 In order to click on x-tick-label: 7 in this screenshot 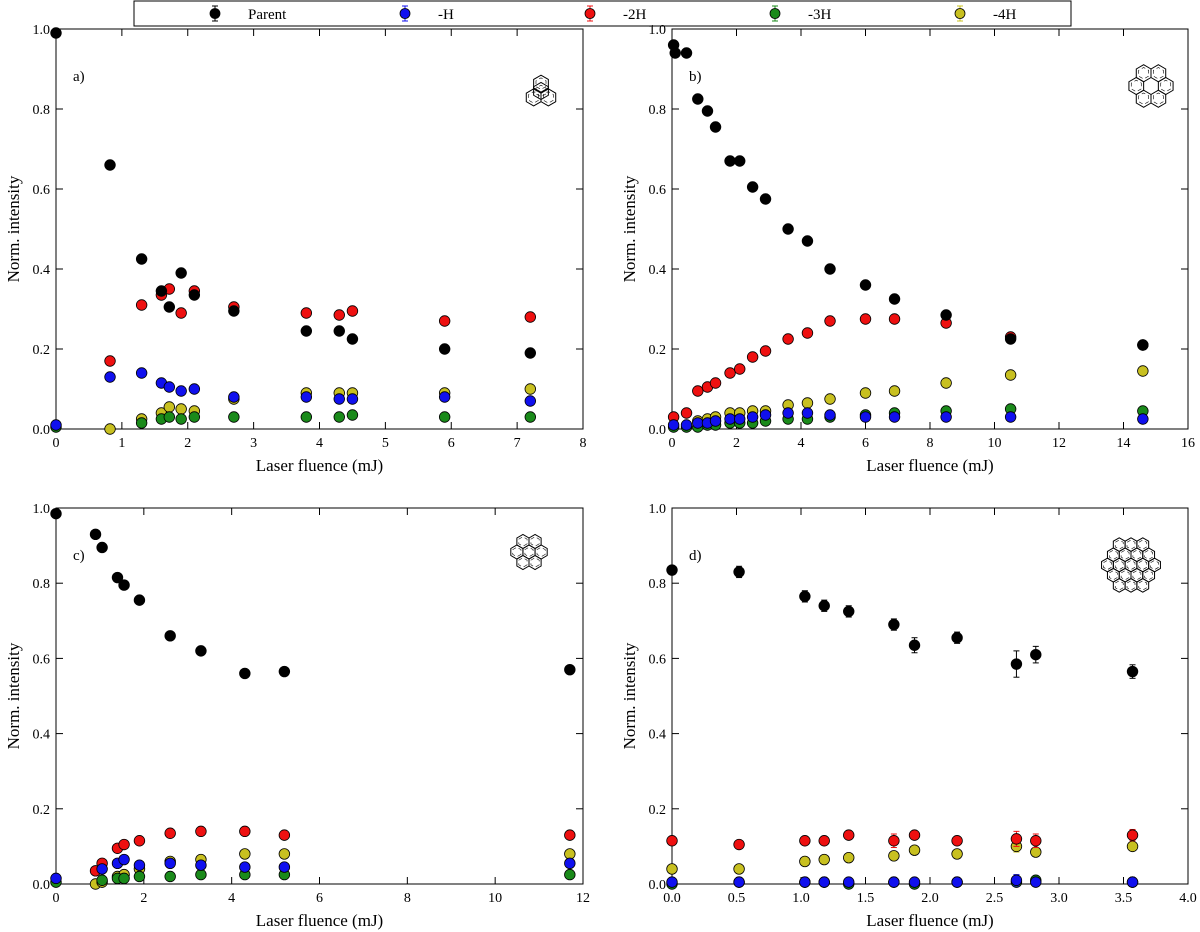, I will do `click(517, 443)`.